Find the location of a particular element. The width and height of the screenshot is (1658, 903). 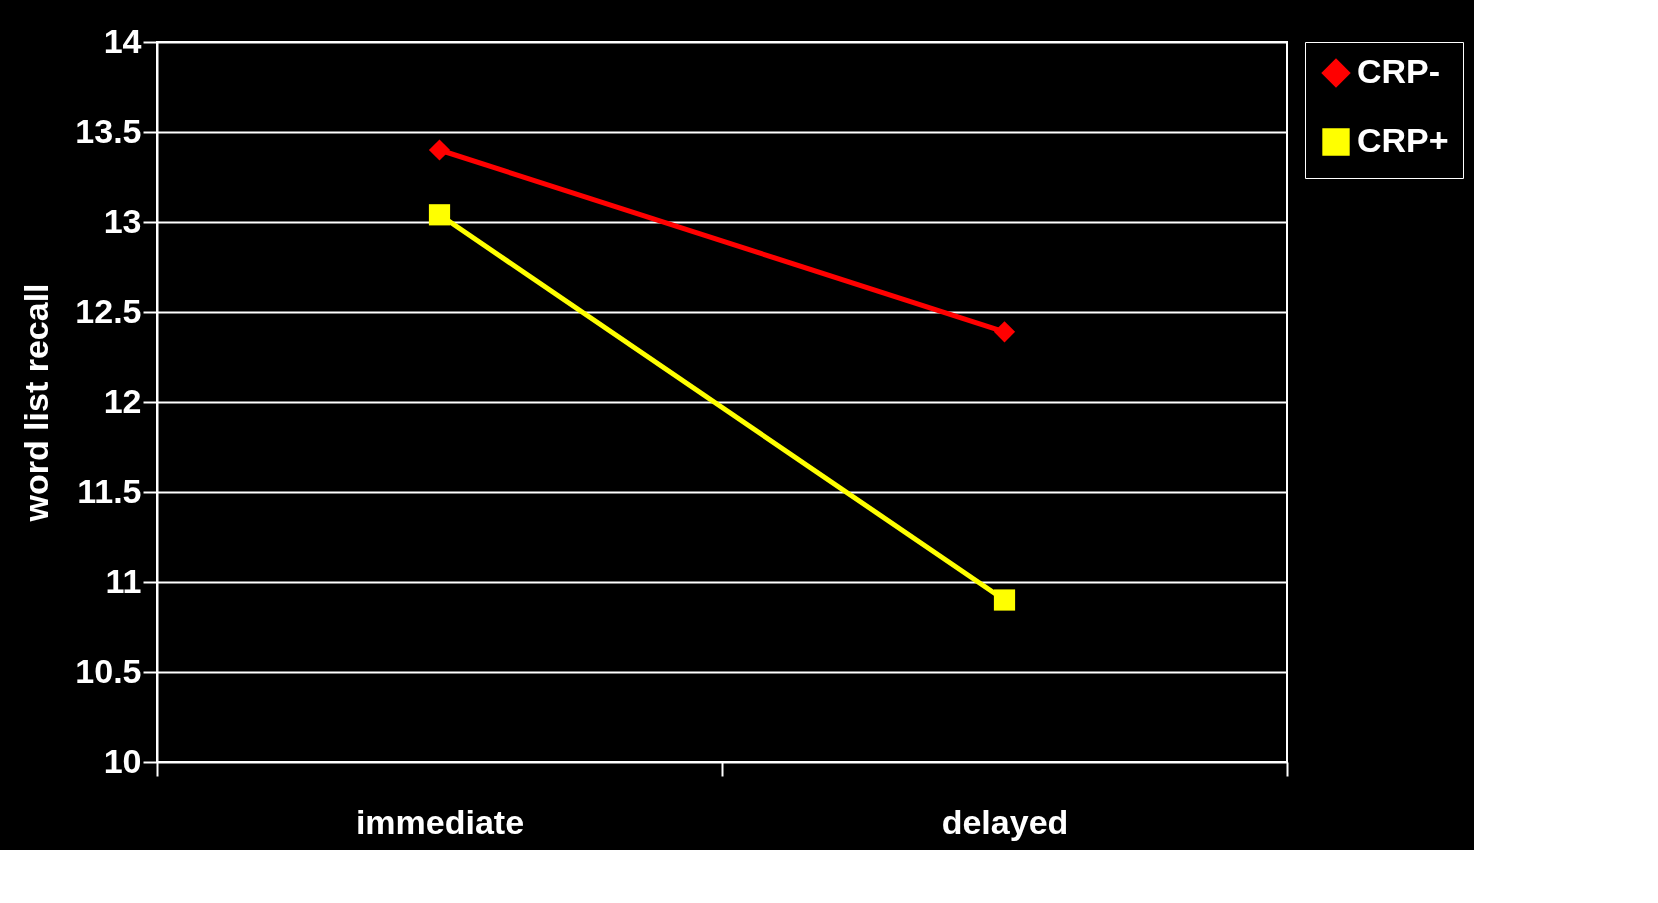

y-tick-label: 13 is located at coordinates (122, 220).